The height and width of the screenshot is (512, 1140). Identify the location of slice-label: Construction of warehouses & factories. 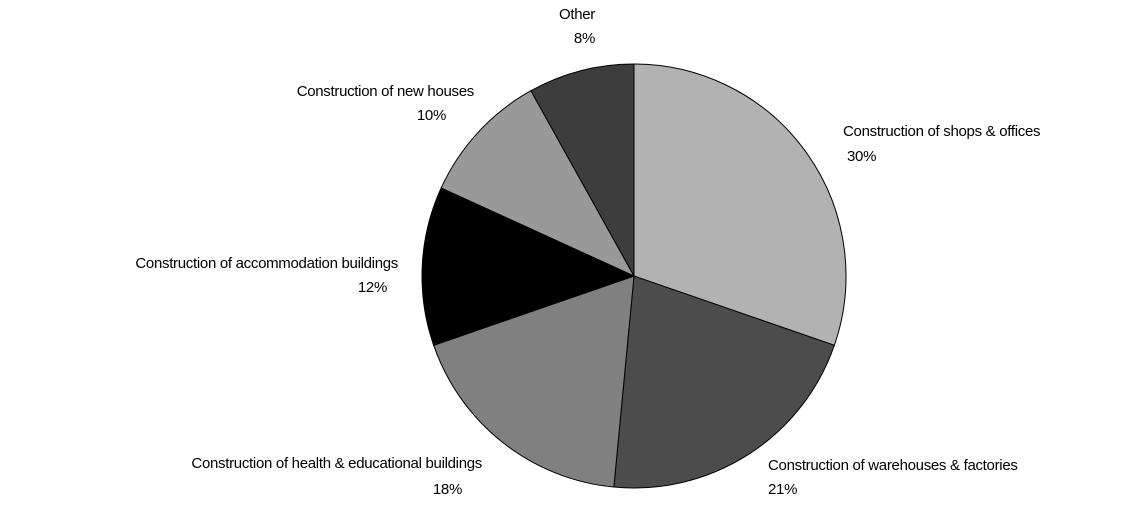
(893, 465).